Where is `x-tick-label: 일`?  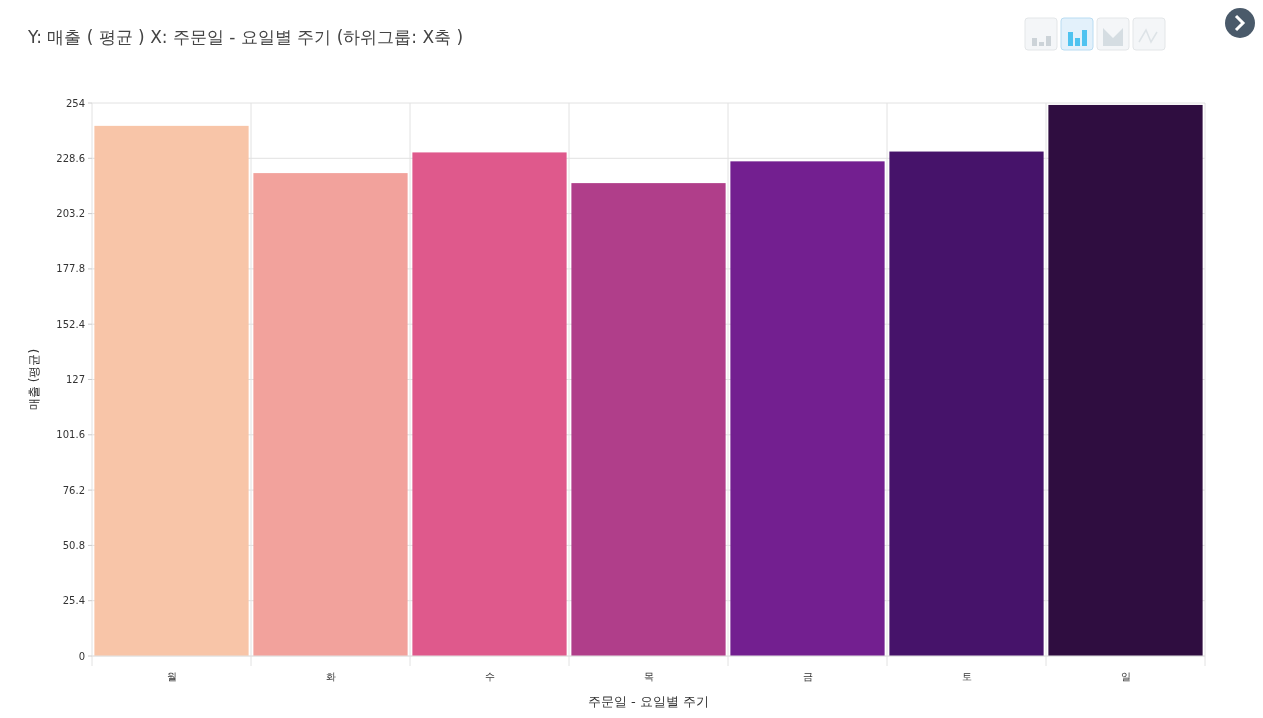 x-tick-label: 일 is located at coordinates (1125, 676).